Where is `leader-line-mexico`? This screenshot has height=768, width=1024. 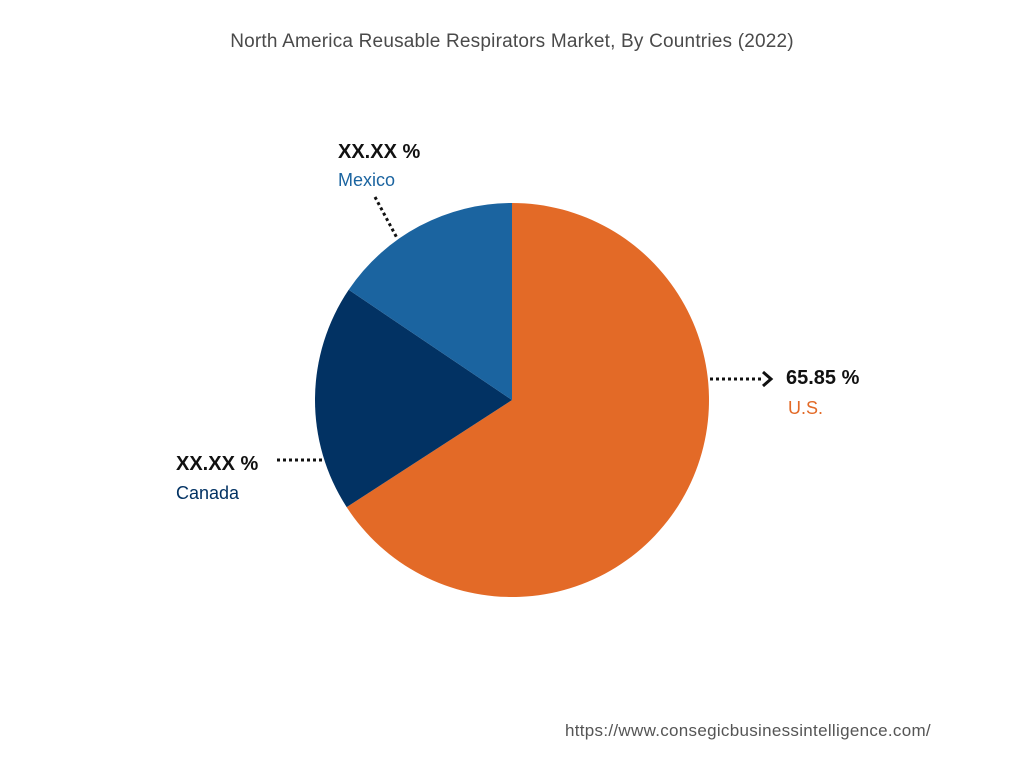 leader-line-mexico is located at coordinates (386, 217).